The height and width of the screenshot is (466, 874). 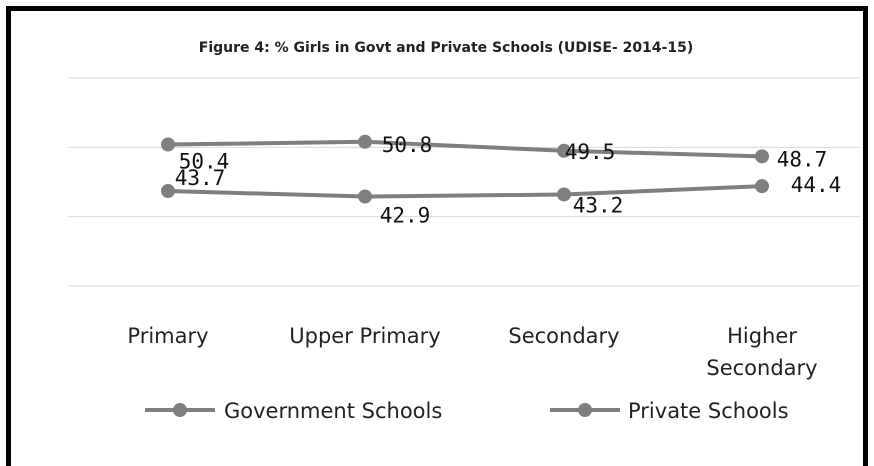 I want to click on data-label: 44.4, so click(x=816, y=185).